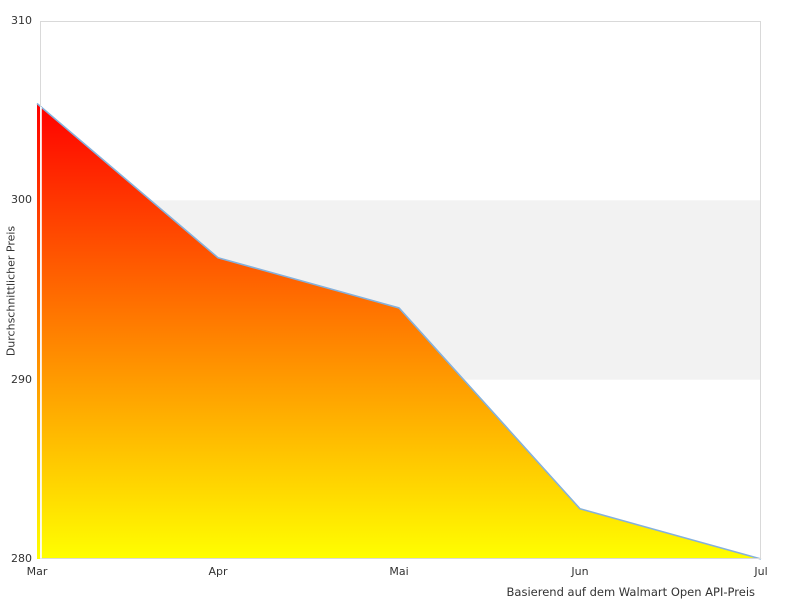 The width and height of the screenshot is (800, 600). What do you see at coordinates (21, 200) in the screenshot?
I see `y-tick-label: 300` at bounding box center [21, 200].